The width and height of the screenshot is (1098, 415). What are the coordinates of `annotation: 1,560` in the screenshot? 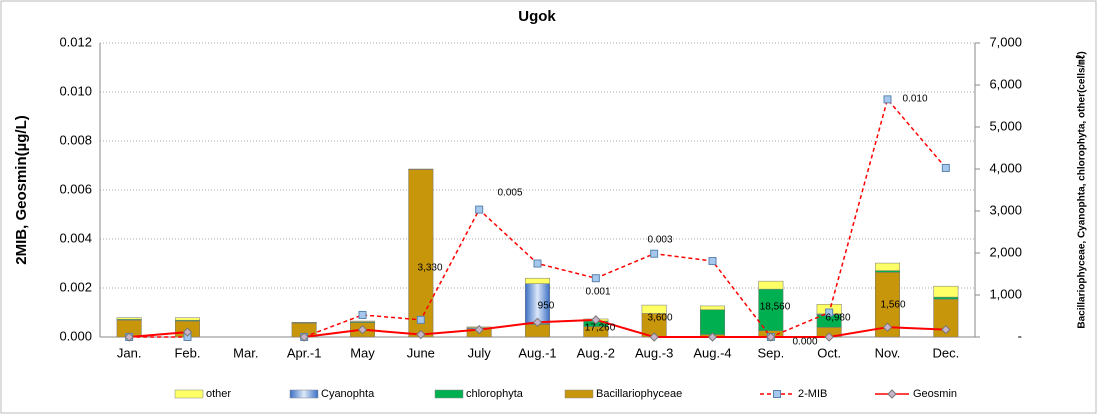 It's located at (892, 305).